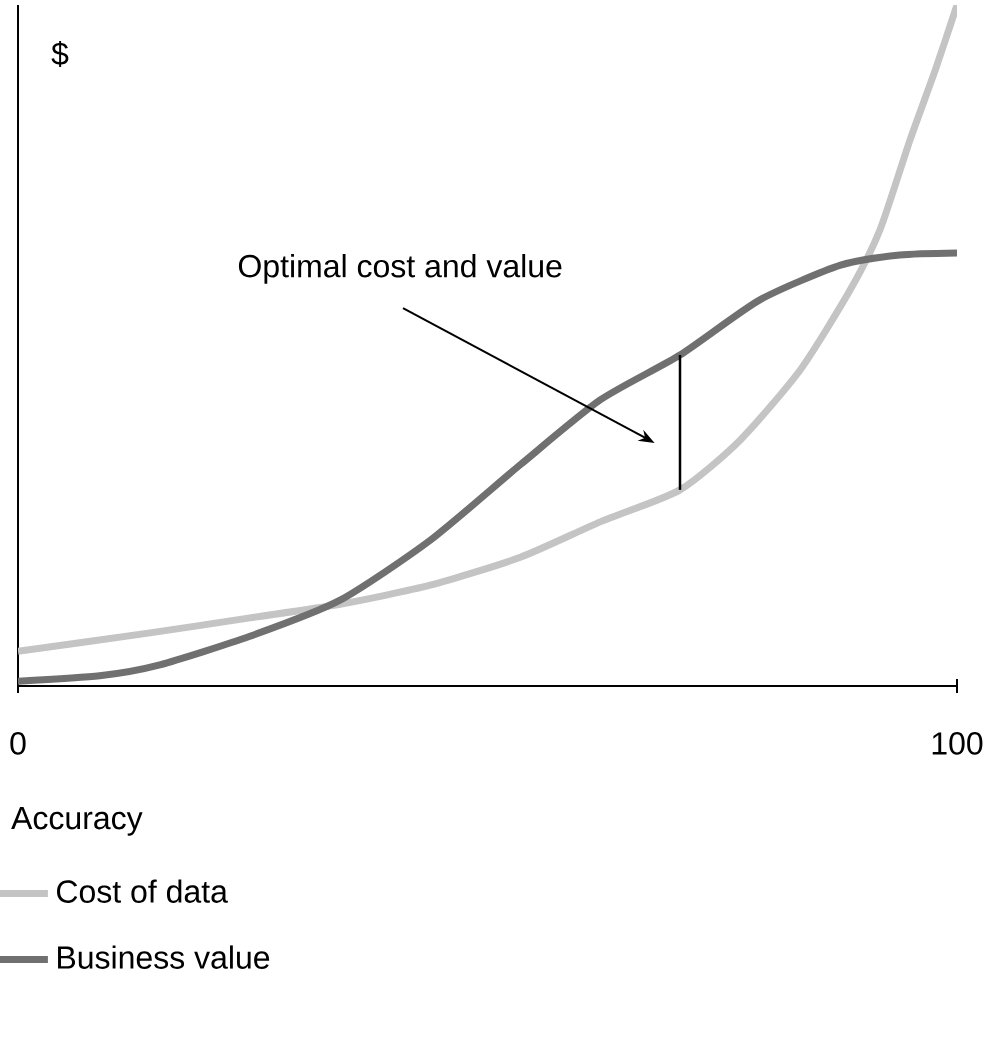  Describe the element at coordinates (164, 957) in the screenshot. I see `legend-label: Business value` at that location.